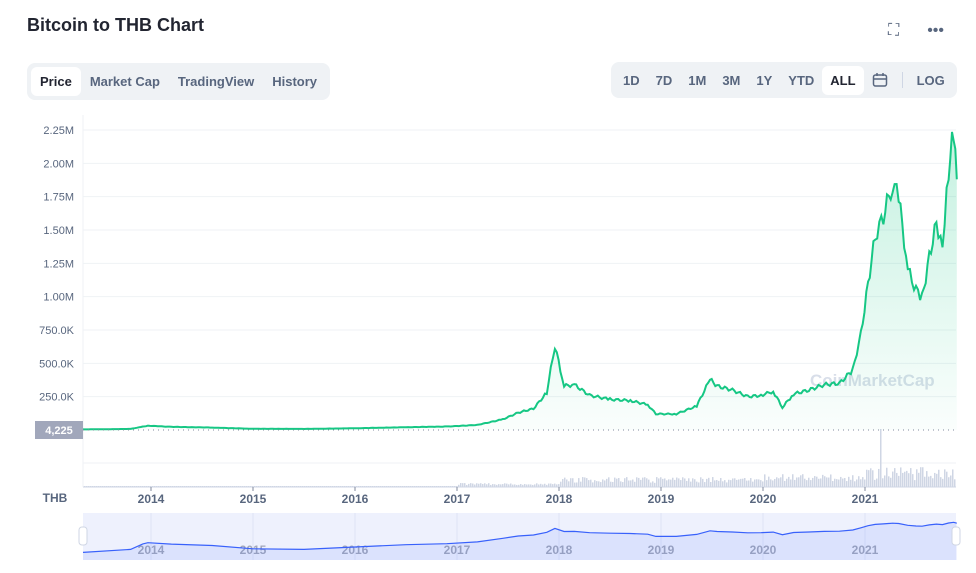  What do you see at coordinates (57, 364) in the screenshot?
I see `y-tick-label: 500.0K` at bounding box center [57, 364].